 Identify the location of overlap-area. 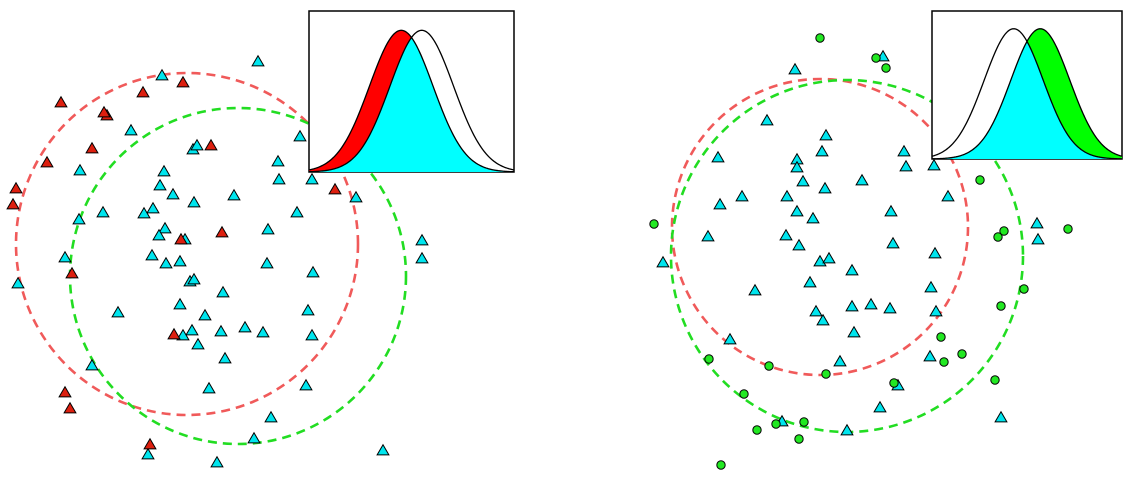
(411, 104).